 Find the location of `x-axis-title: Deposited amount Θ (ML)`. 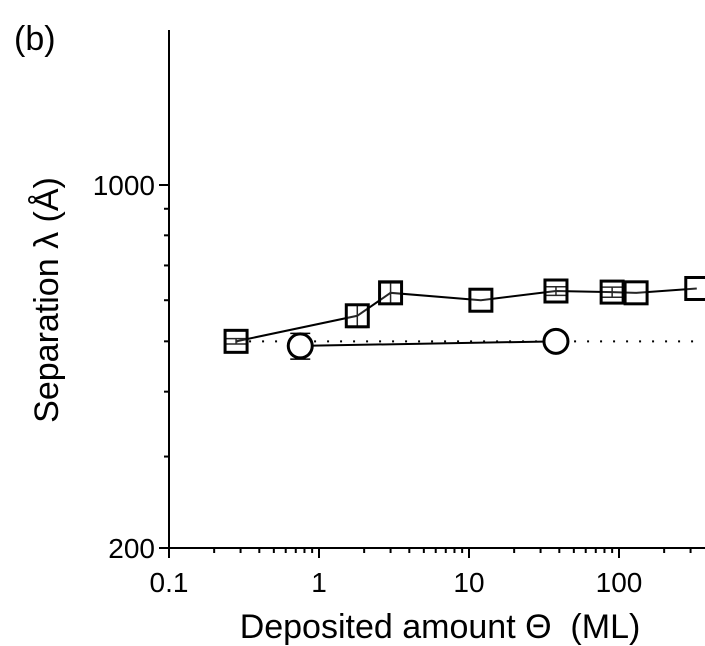

x-axis-title: Deposited amount Θ (ML) is located at coordinates (440, 627).